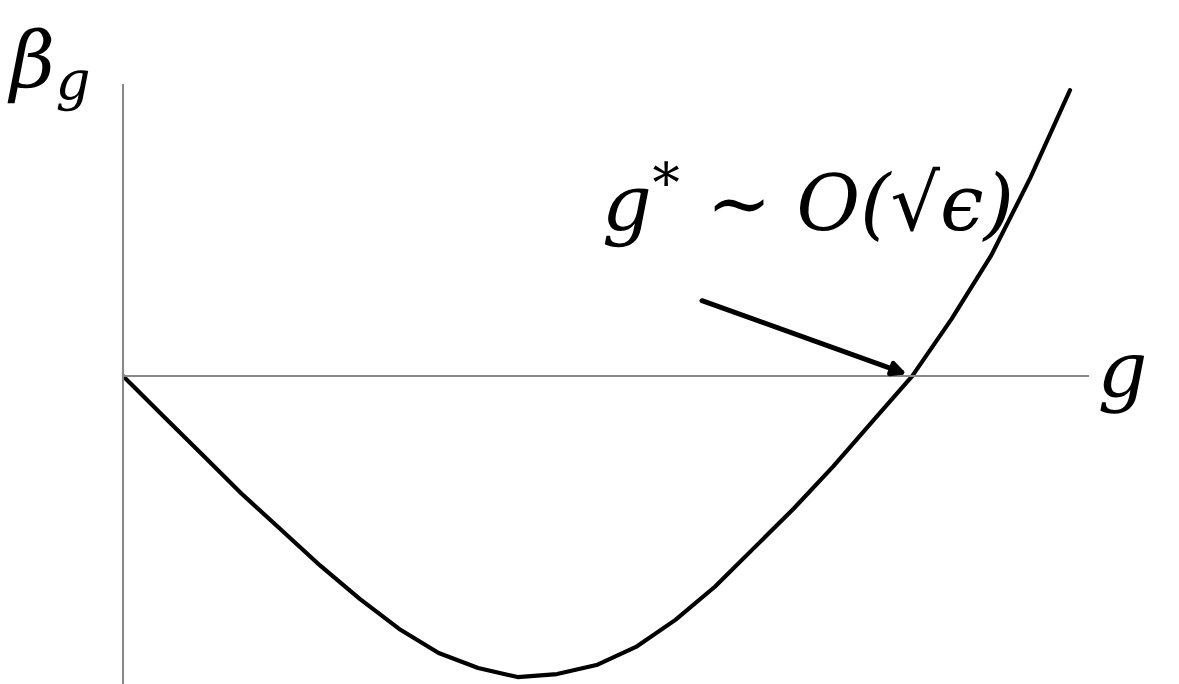 This screenshot has height=684, width=1179. I want to click on y-axis-title: β$_{g}$, so click(48, 69).